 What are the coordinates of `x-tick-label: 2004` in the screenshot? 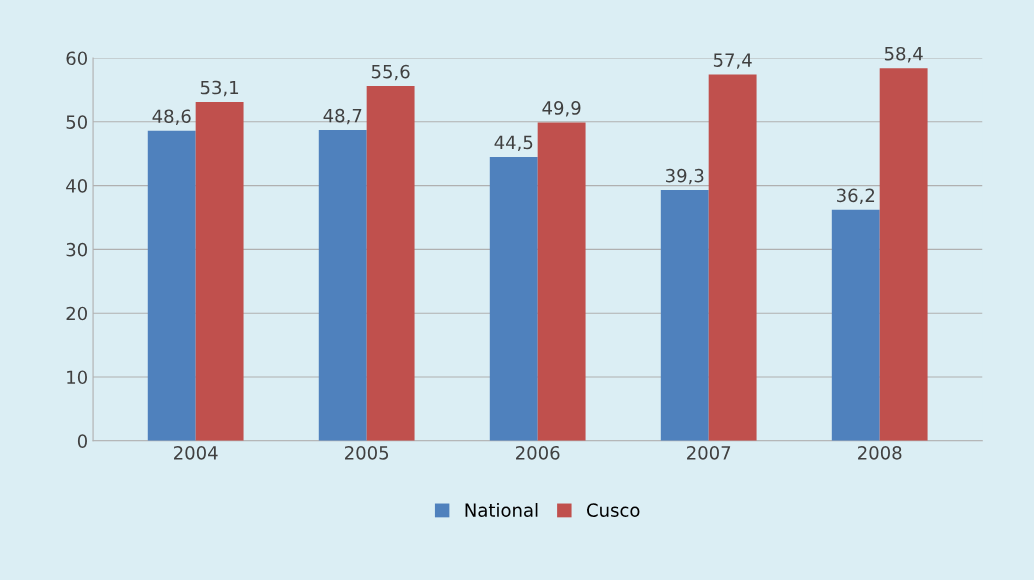 It's located at (196, 452).